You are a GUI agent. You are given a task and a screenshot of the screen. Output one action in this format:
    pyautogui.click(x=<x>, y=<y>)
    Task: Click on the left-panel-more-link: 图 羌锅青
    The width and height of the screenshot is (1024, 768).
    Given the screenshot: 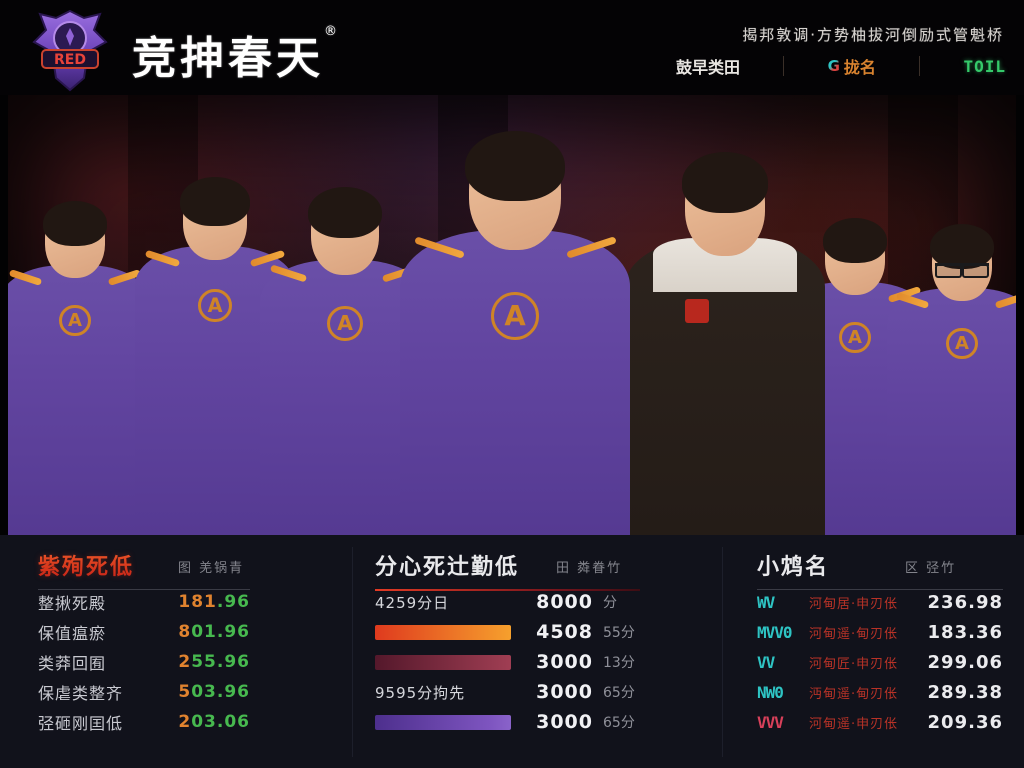 What is the action you would take?
    pyautogui.click(x=211, y=568)
    